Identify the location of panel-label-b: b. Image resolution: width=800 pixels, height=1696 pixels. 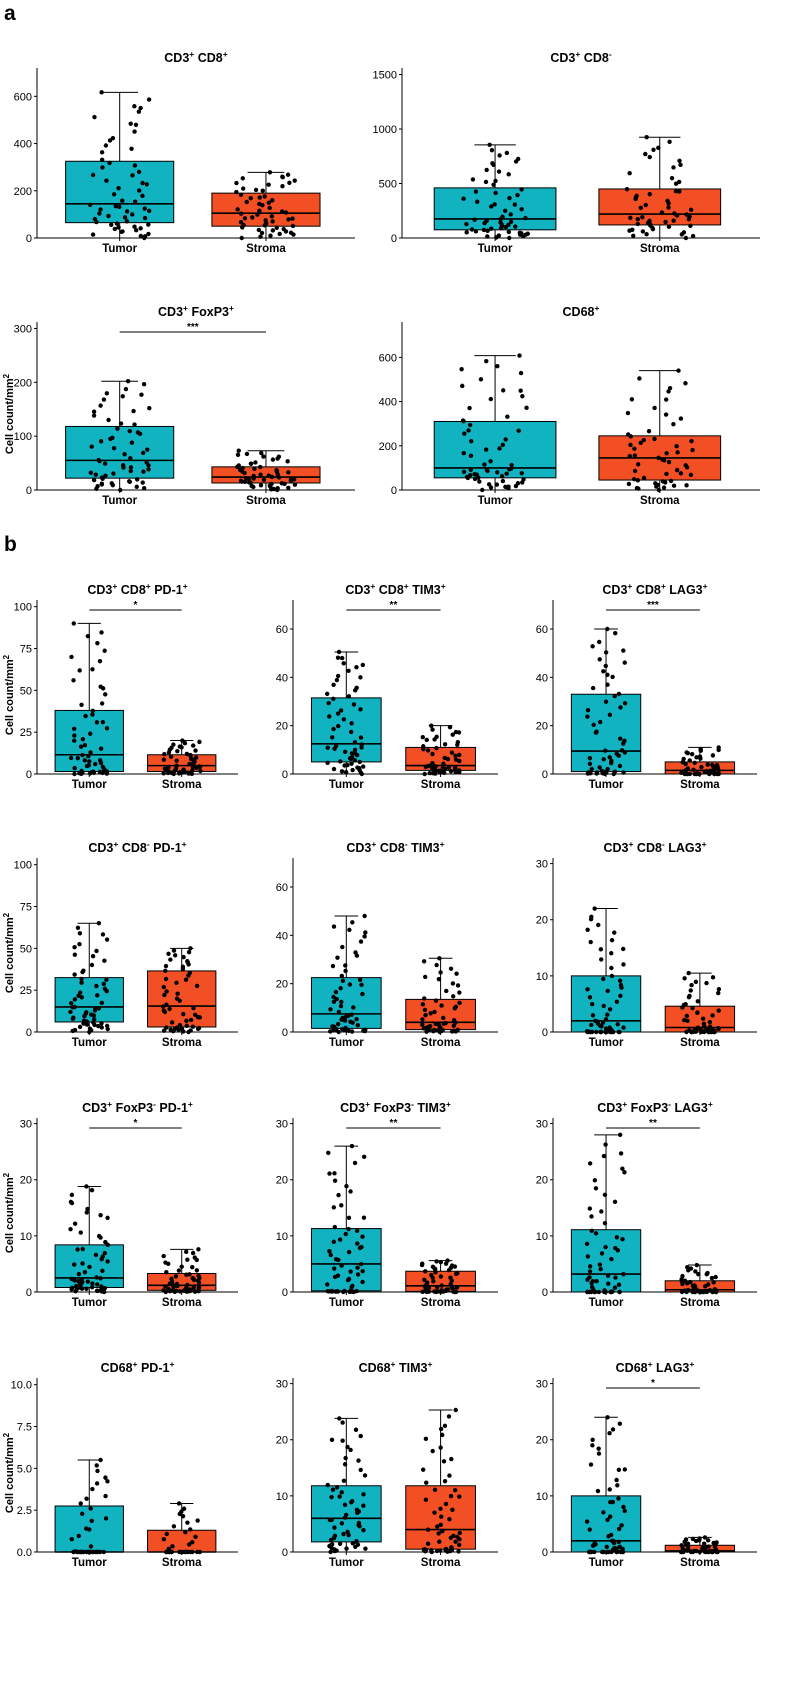
(10, 544).